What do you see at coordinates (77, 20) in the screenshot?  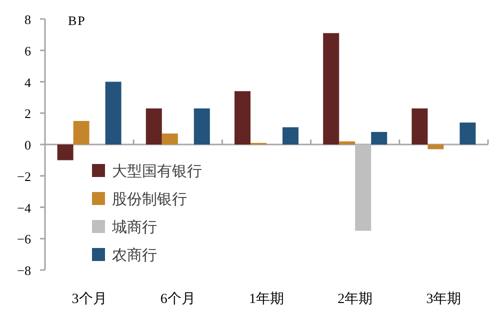 I see `y-axis-title: BP` at bounding box center [77, 20].